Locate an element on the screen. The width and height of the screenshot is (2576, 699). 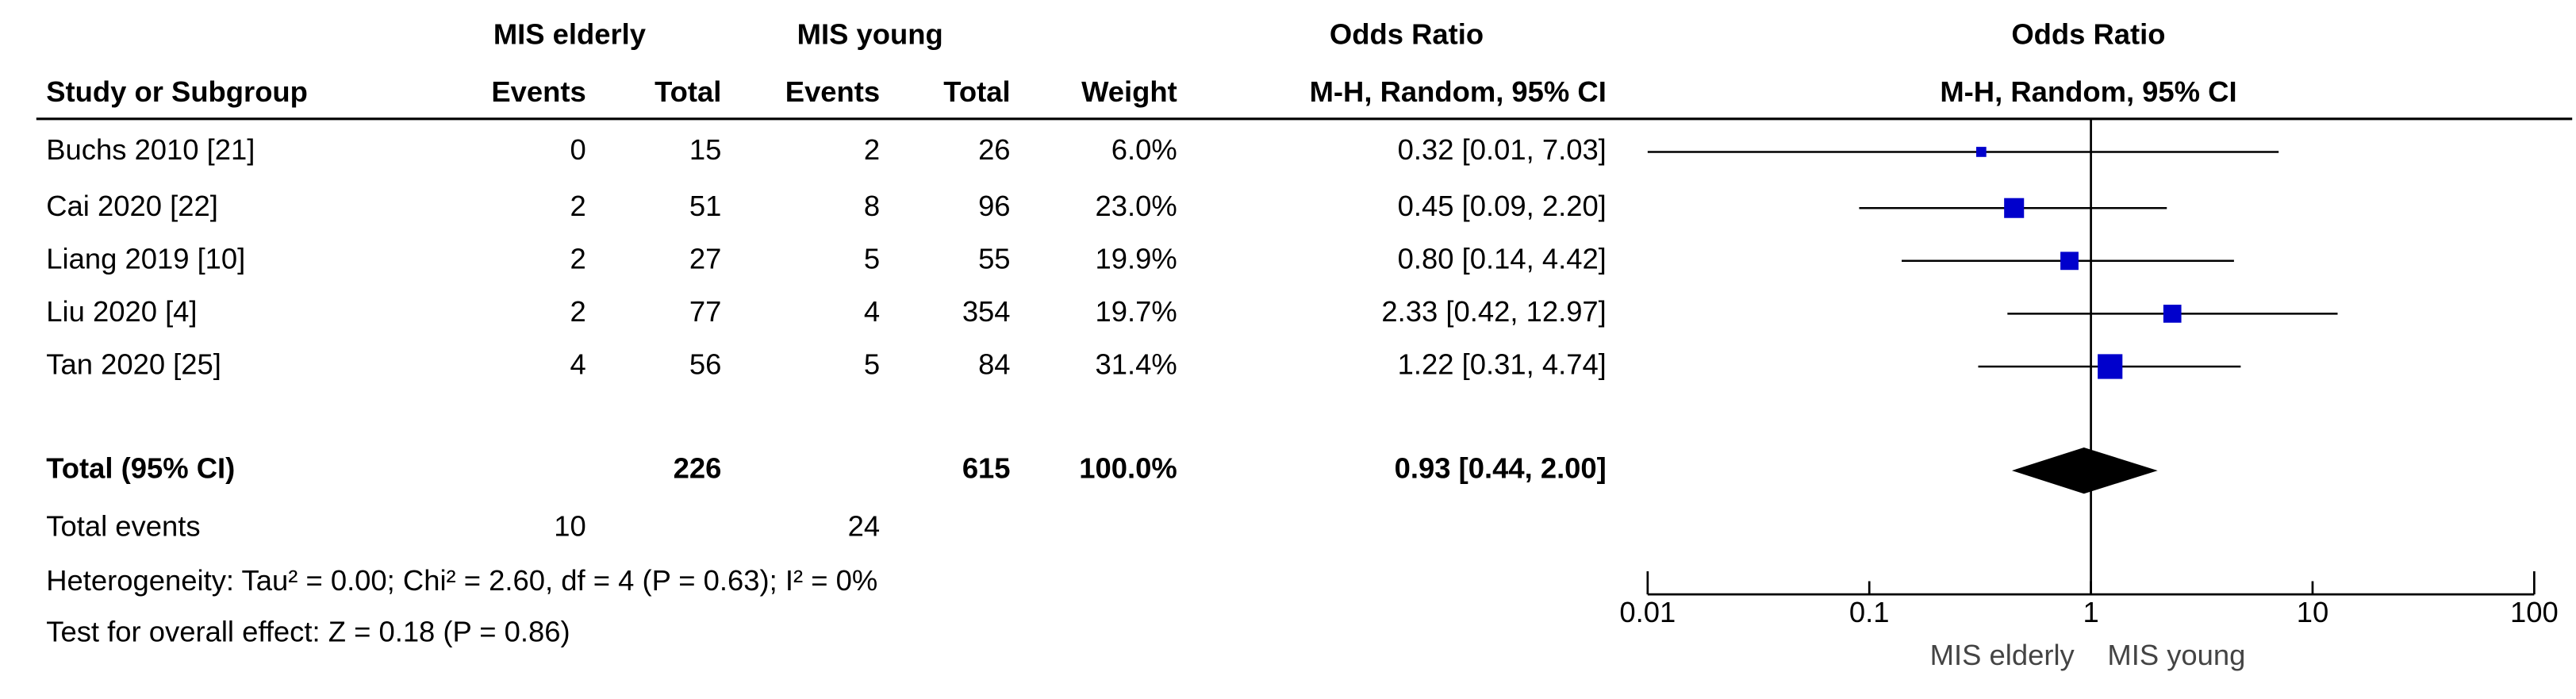
total: 226 is located at coordinates (698, 468).